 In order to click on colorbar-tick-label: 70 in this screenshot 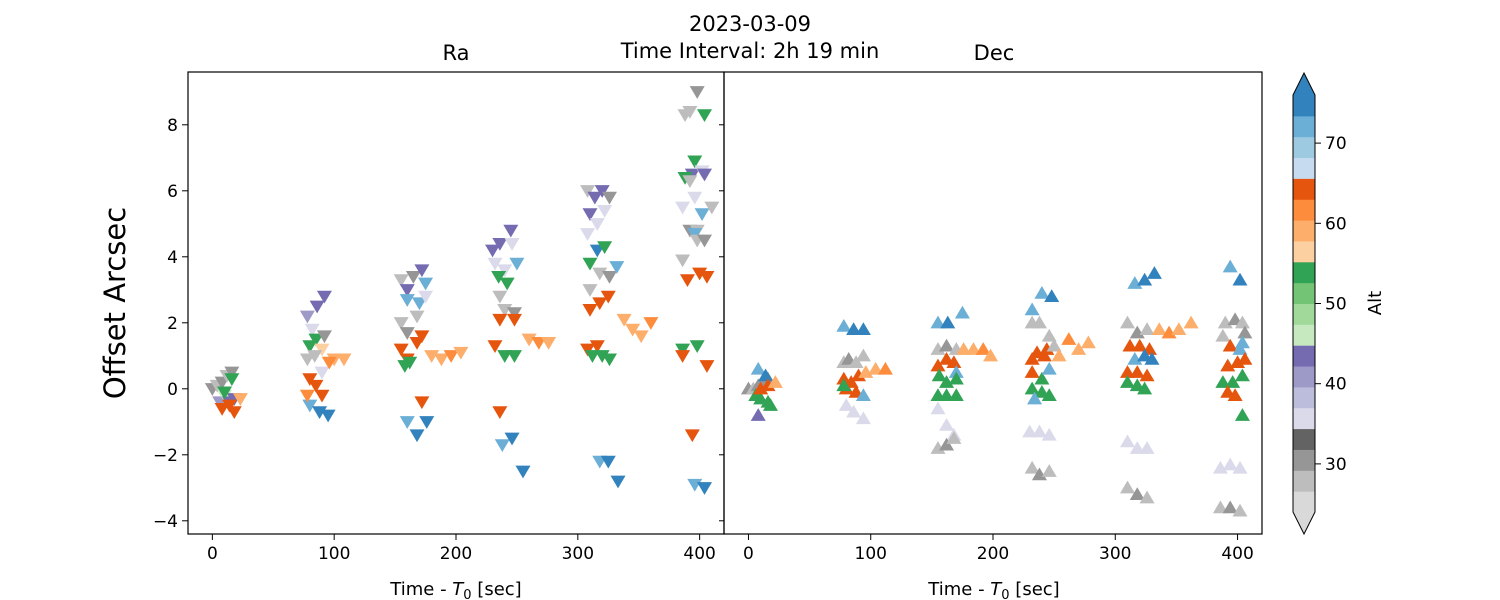, I will do `click(1336, 144)`.